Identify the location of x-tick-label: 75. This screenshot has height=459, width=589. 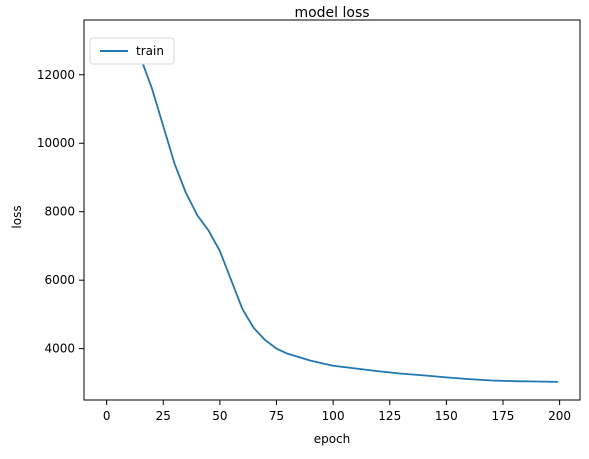
(276, 416).